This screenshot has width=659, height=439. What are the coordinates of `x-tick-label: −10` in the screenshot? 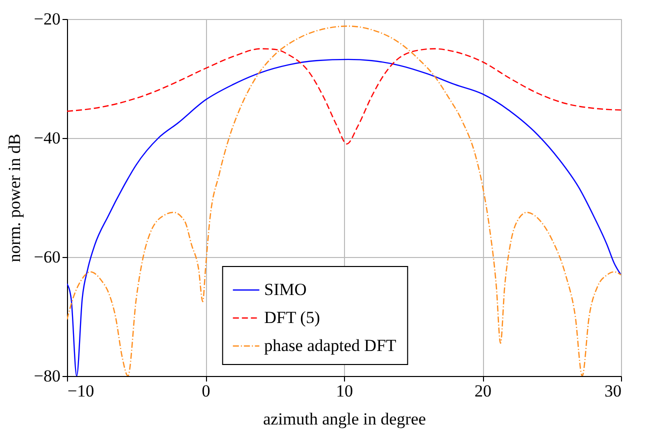 It's located at (81, 391).